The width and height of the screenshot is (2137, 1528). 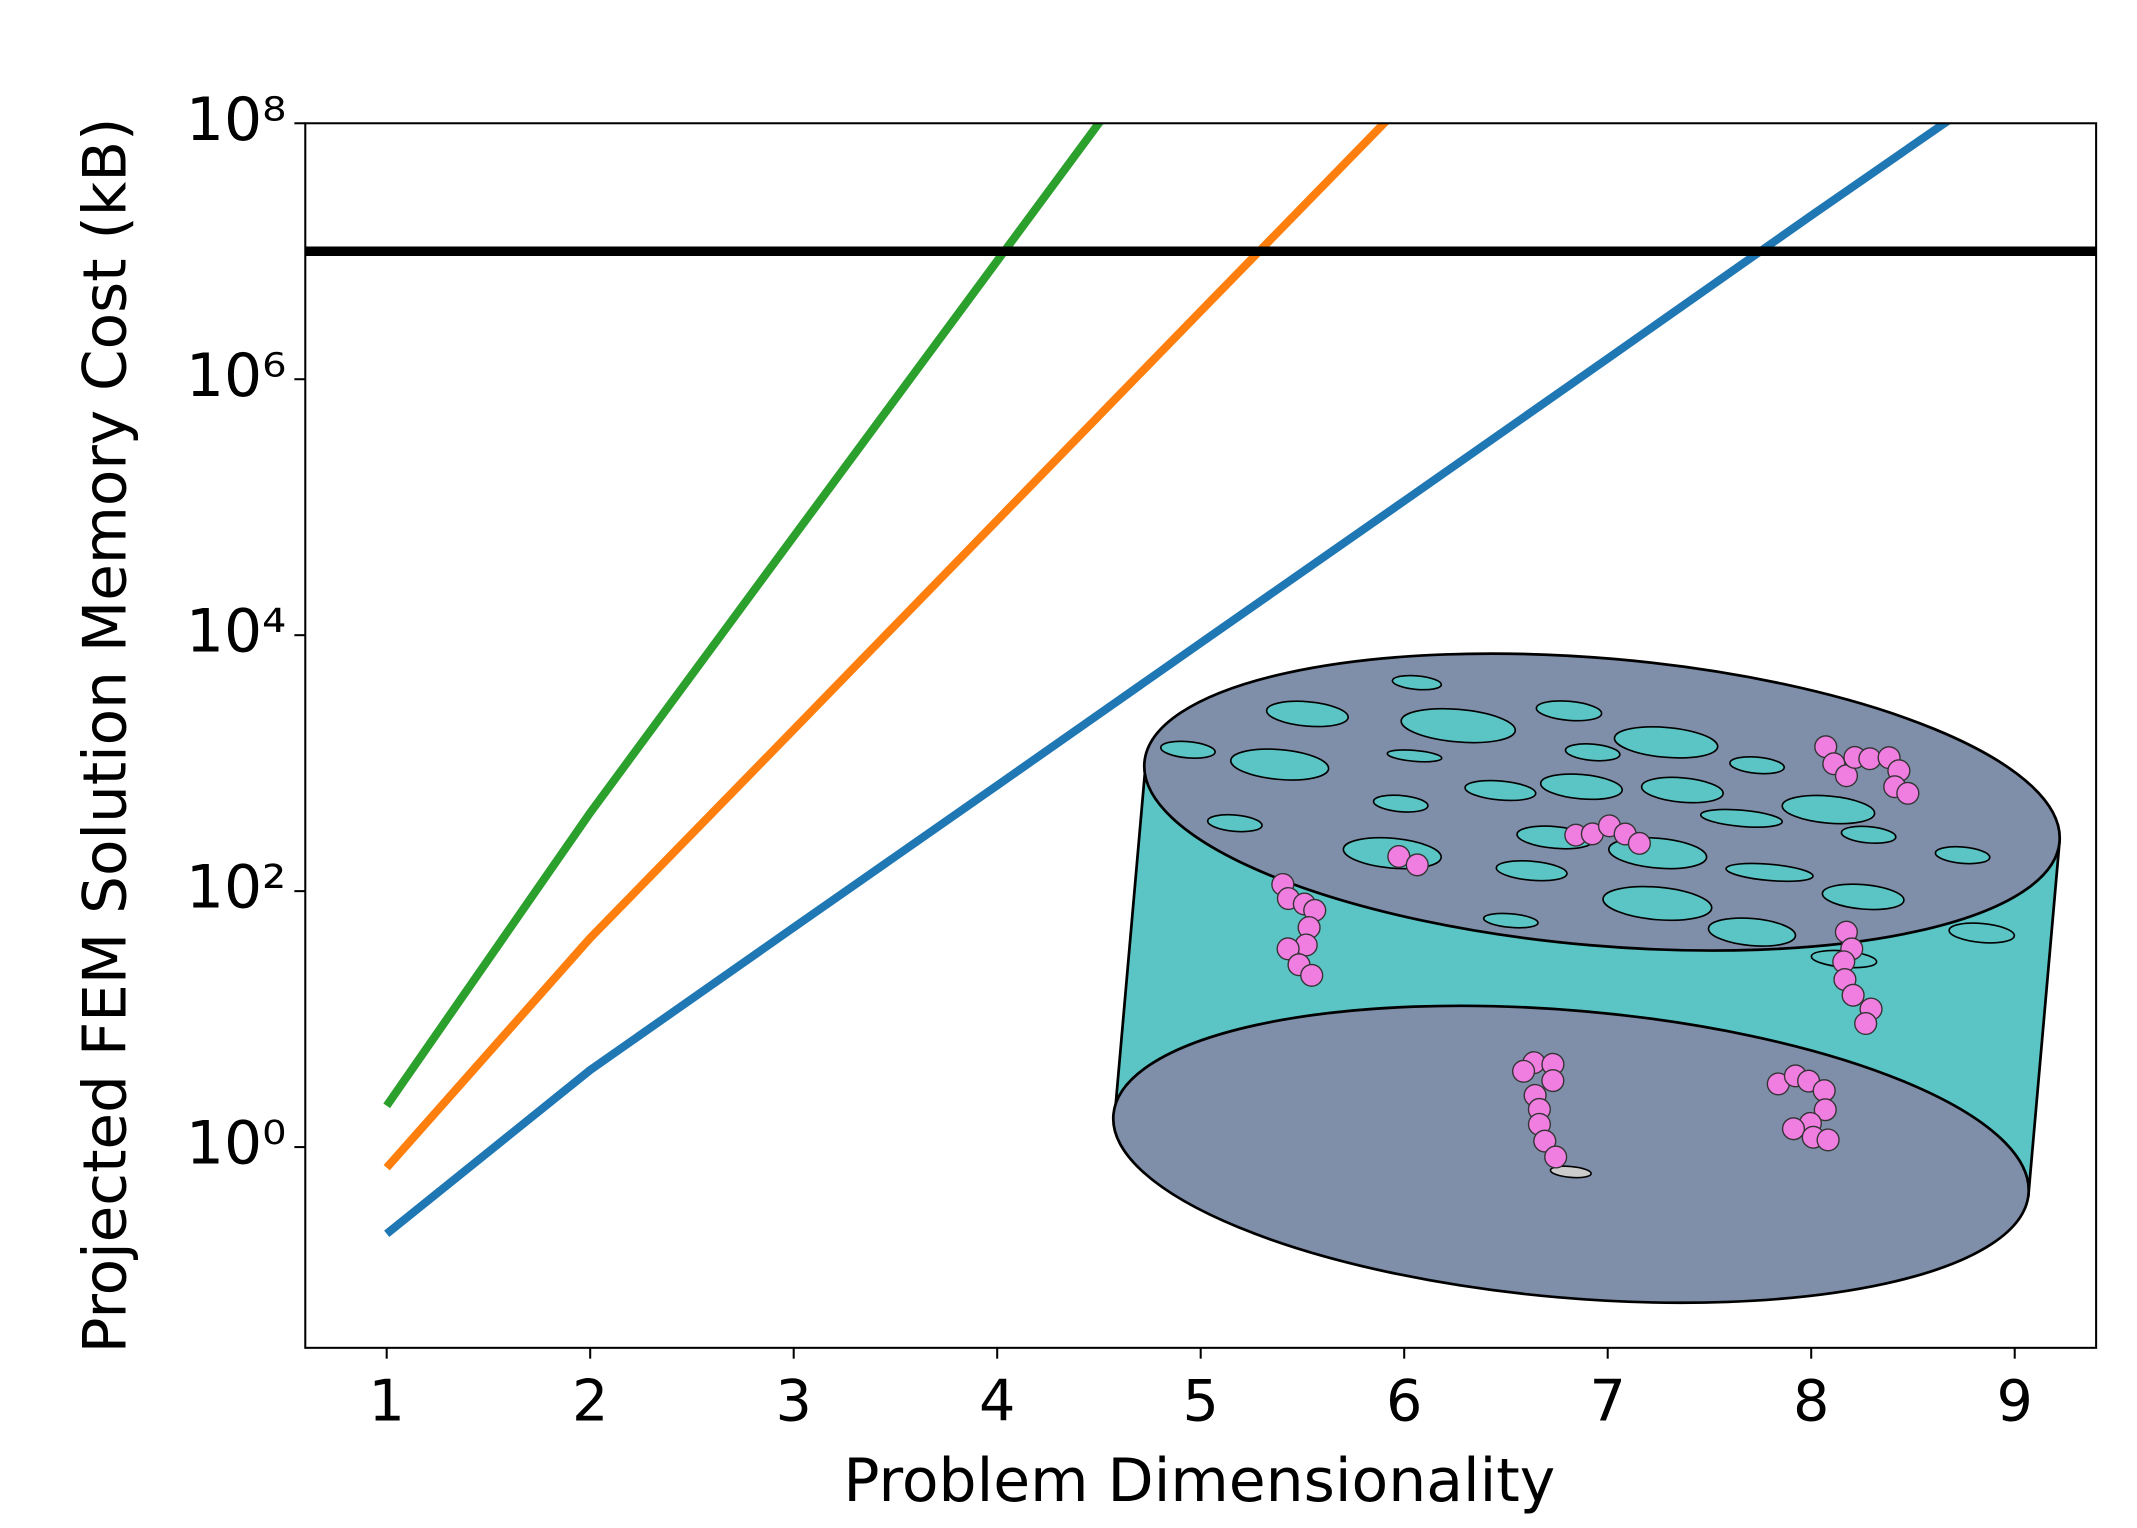 I want to click on y-tick-label: 10⁰, so click(x=236, y=1144).